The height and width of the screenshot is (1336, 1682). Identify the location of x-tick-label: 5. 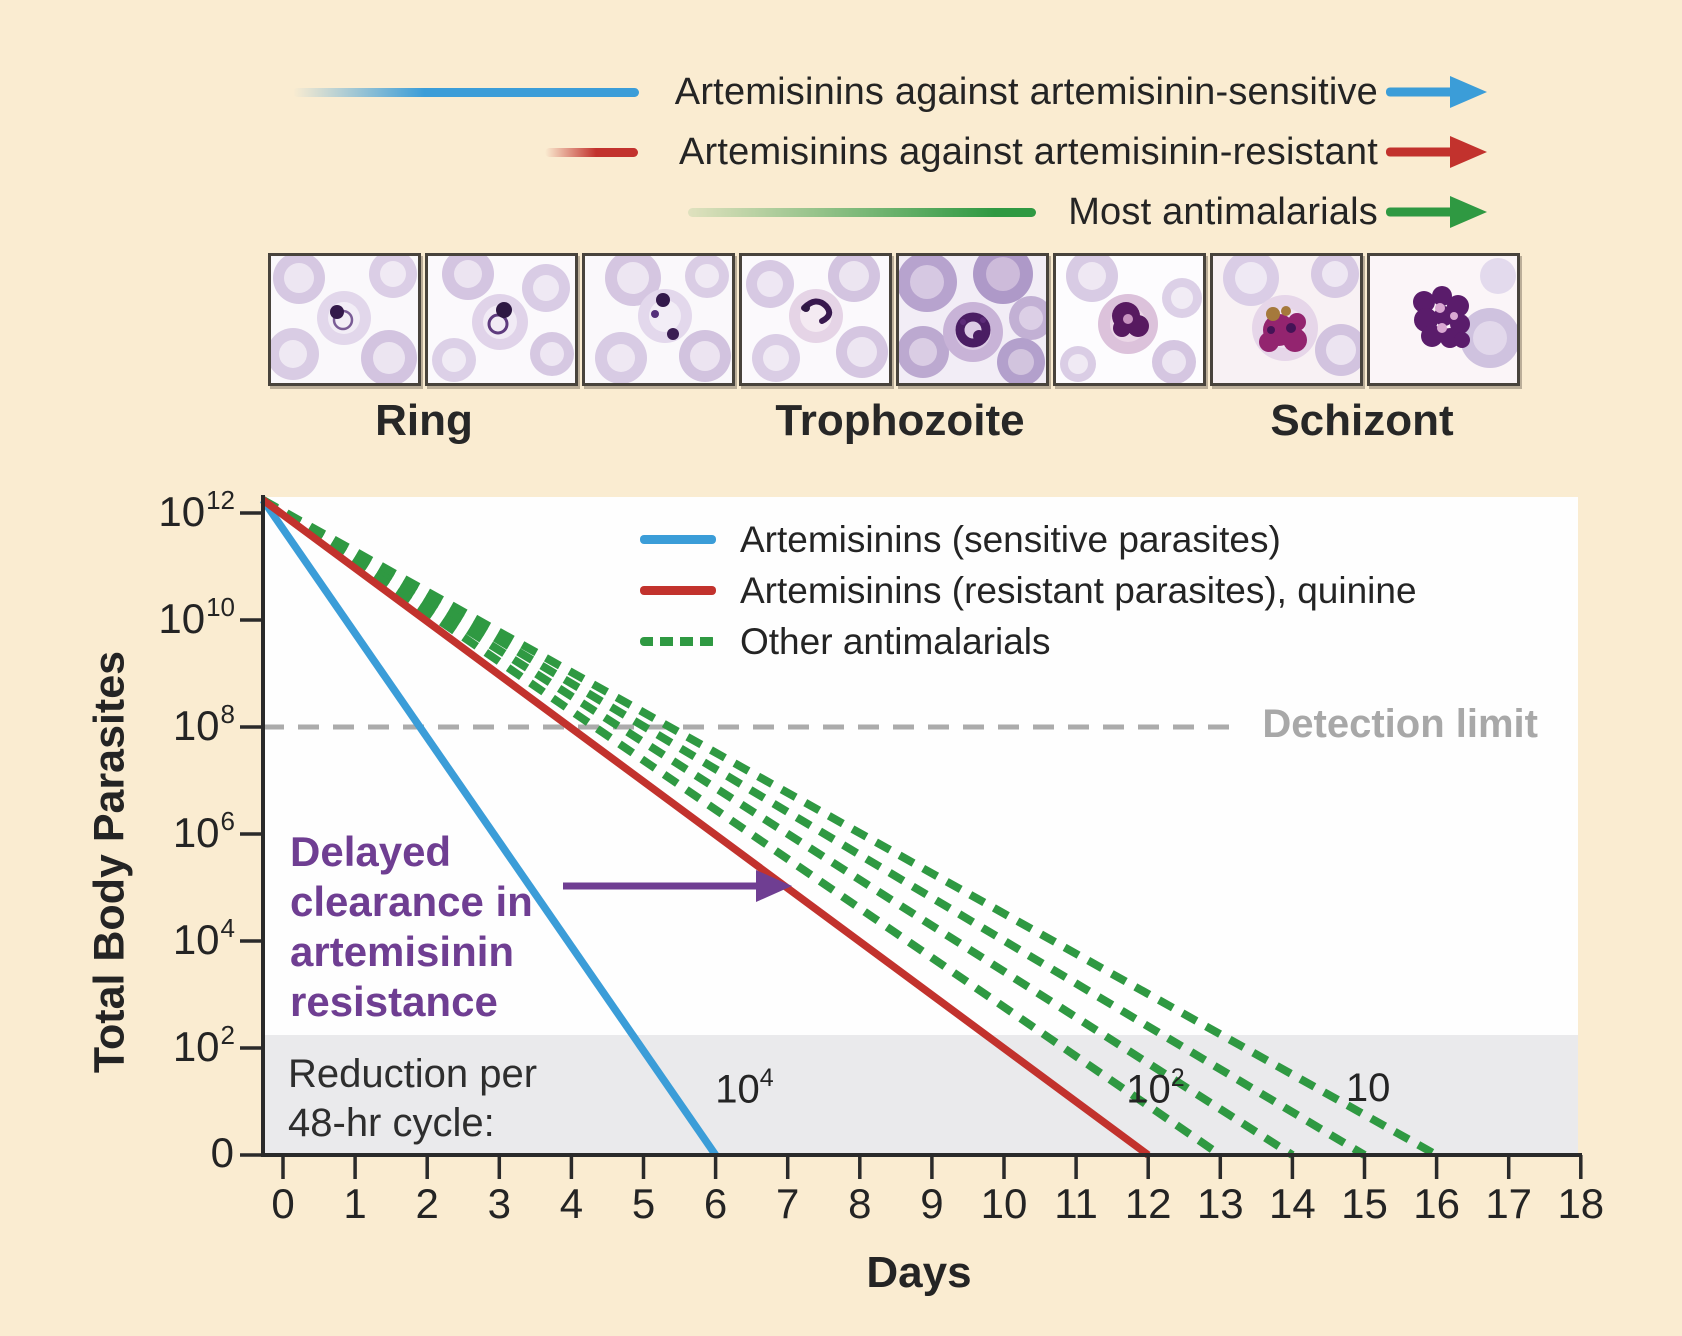
(643, 1203).